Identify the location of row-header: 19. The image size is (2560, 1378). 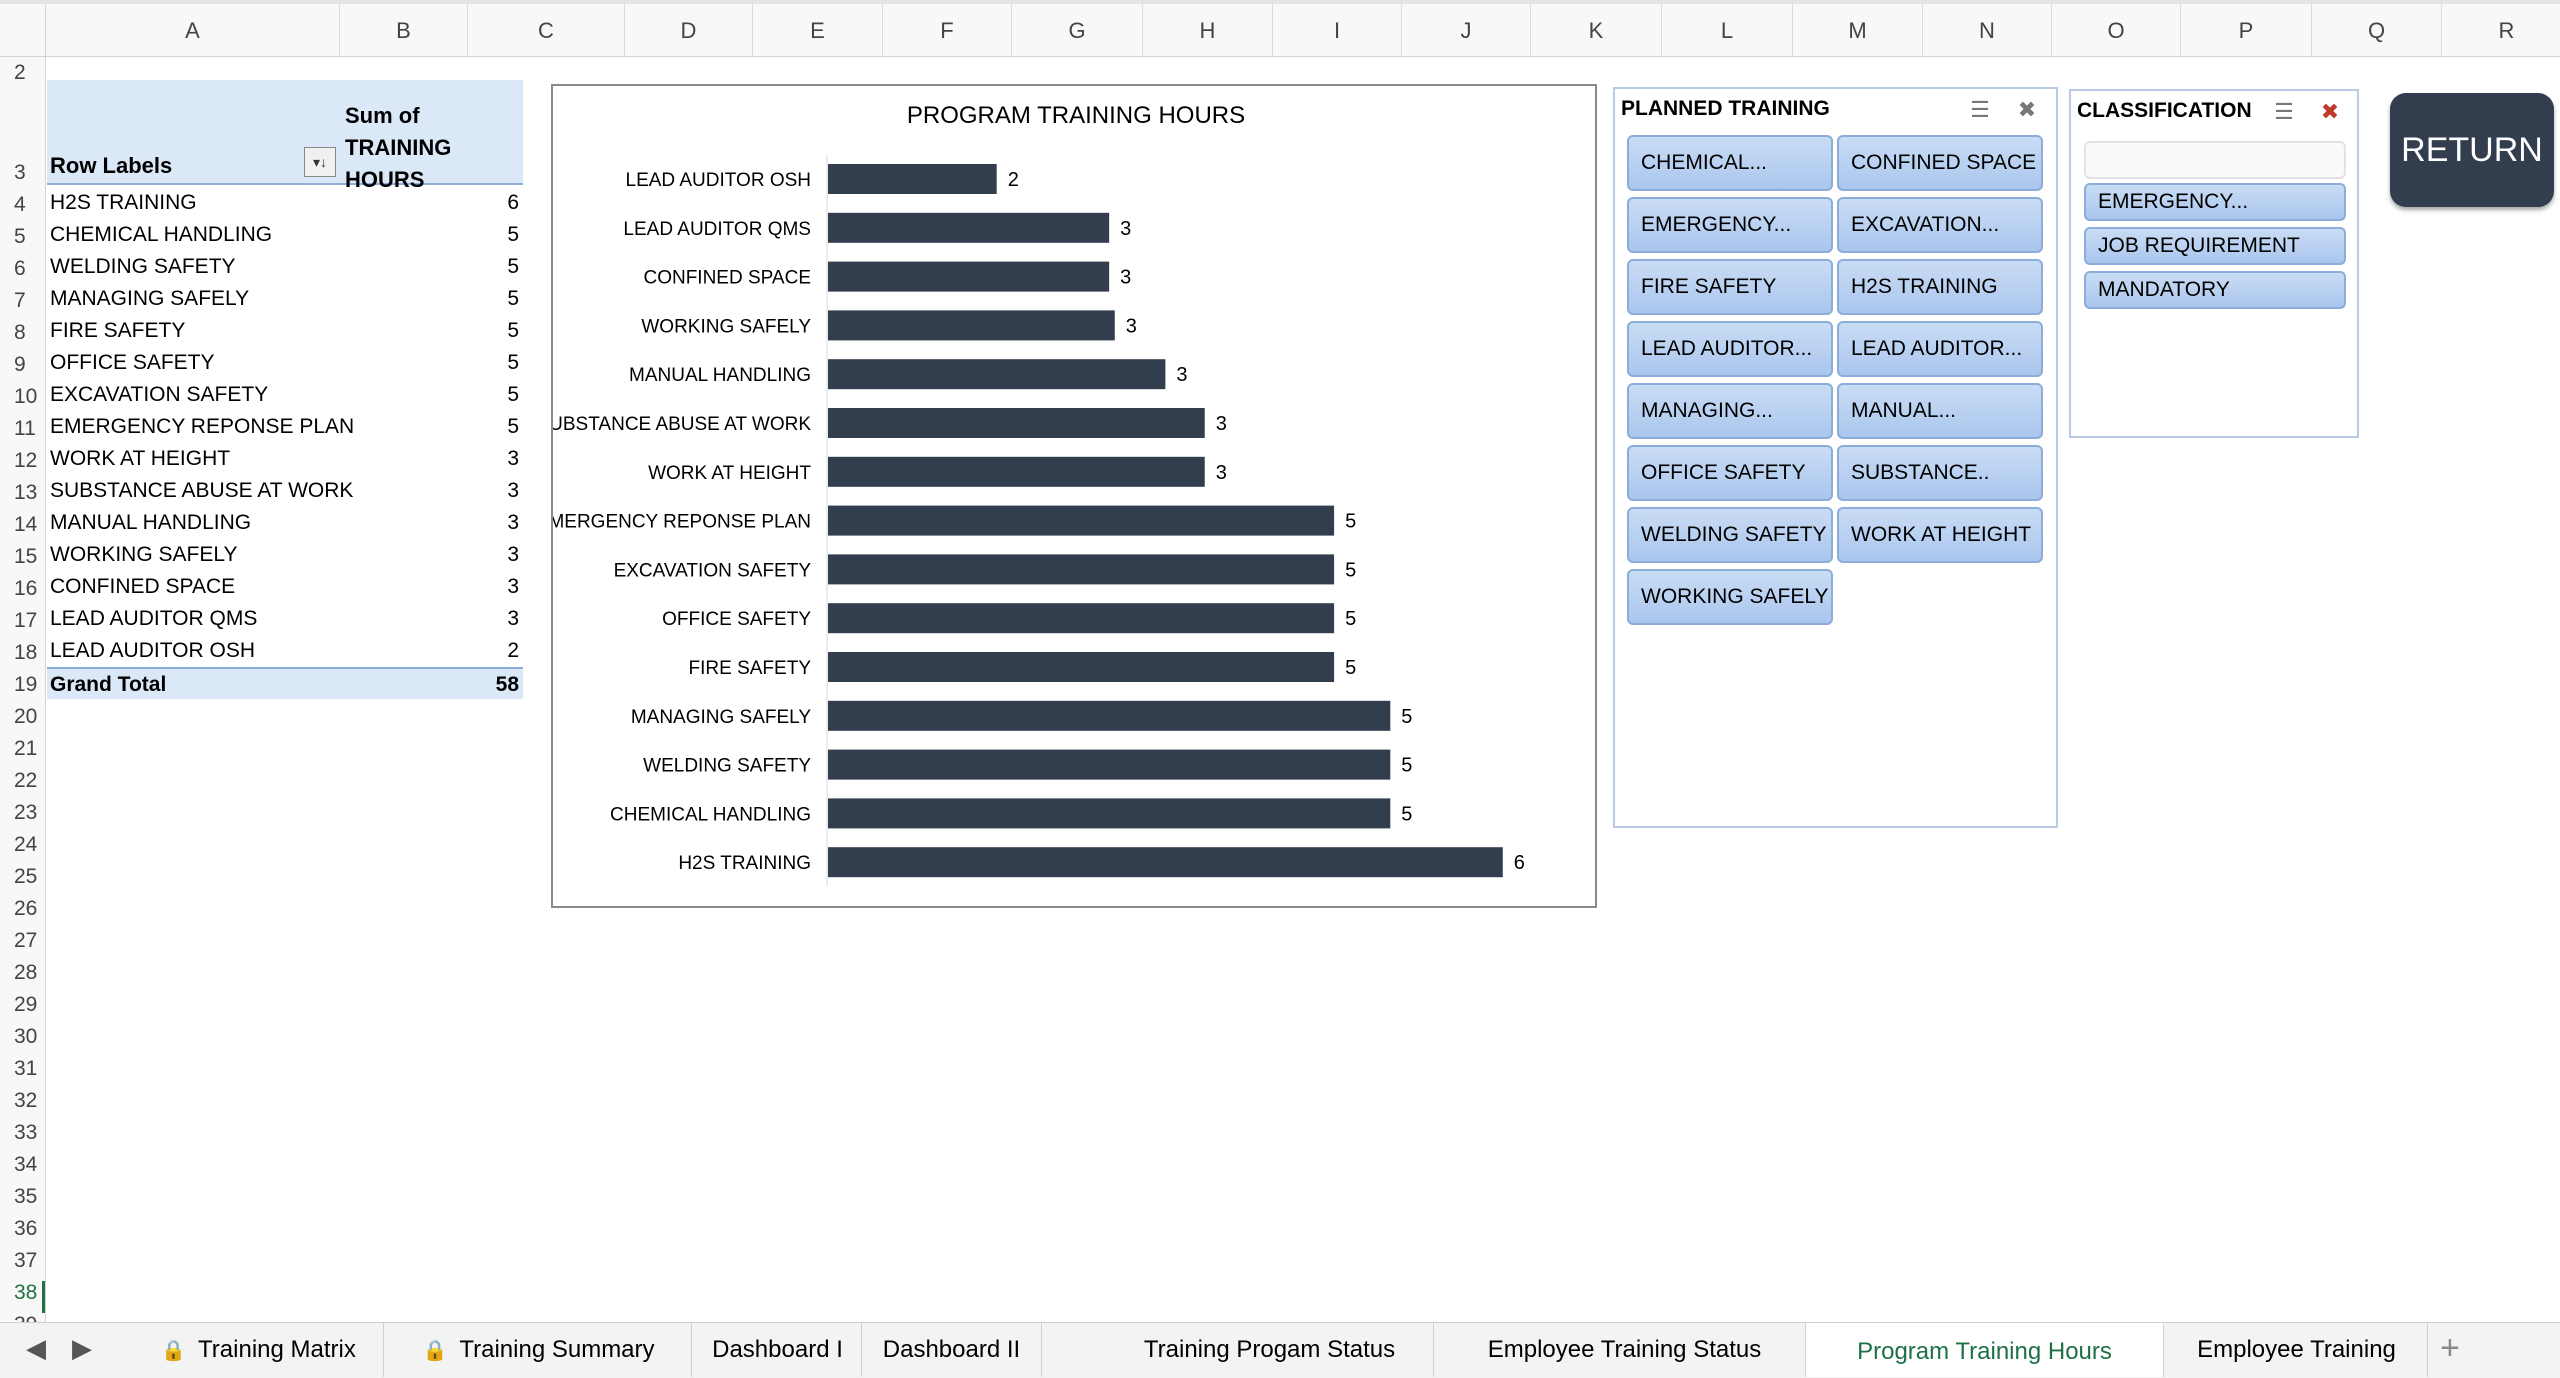
(26, 684).